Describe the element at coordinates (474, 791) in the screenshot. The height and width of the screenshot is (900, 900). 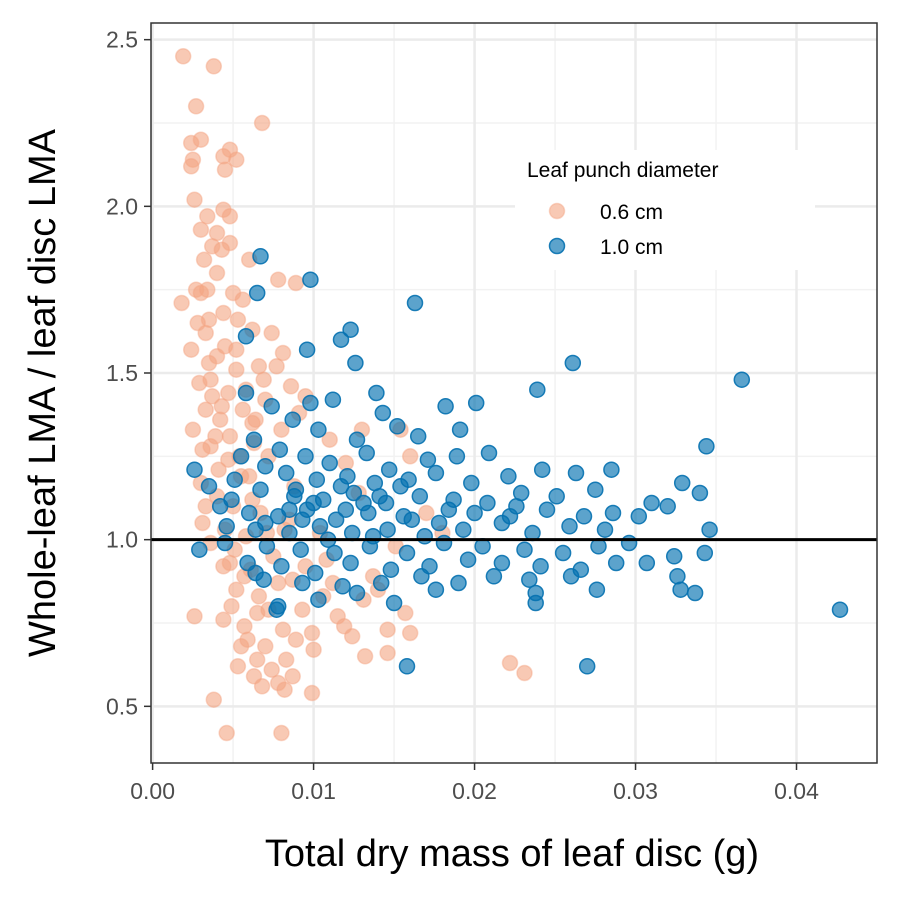
I see `x-tick-label: 0.02` at that location.